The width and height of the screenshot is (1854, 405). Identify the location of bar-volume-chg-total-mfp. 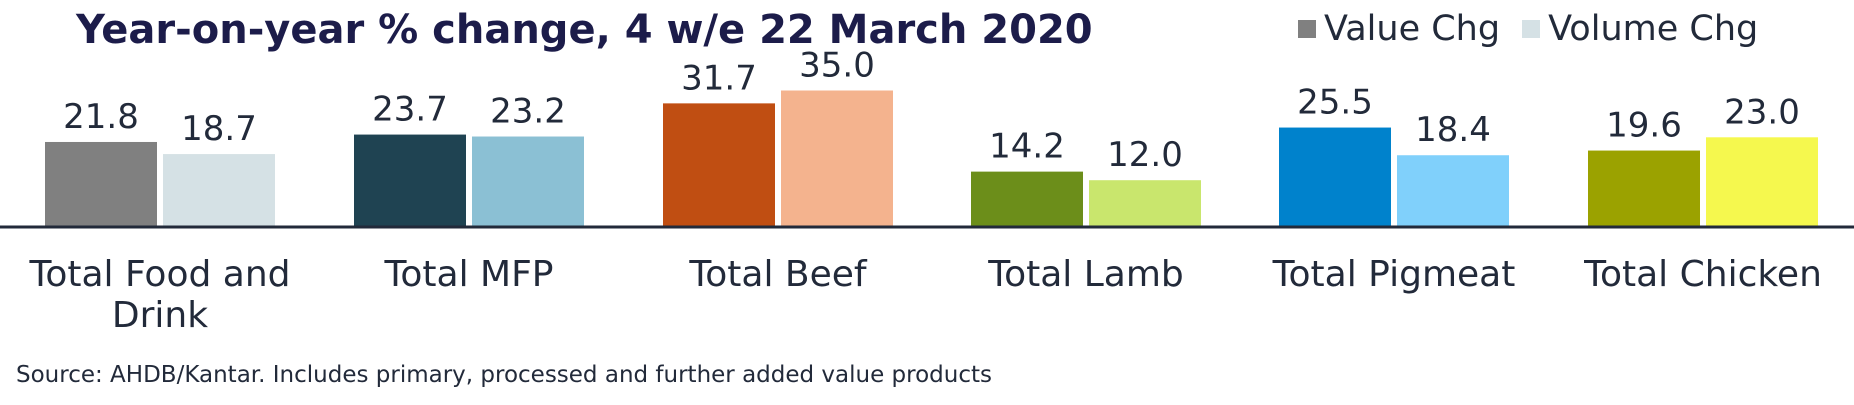
(528, 181).